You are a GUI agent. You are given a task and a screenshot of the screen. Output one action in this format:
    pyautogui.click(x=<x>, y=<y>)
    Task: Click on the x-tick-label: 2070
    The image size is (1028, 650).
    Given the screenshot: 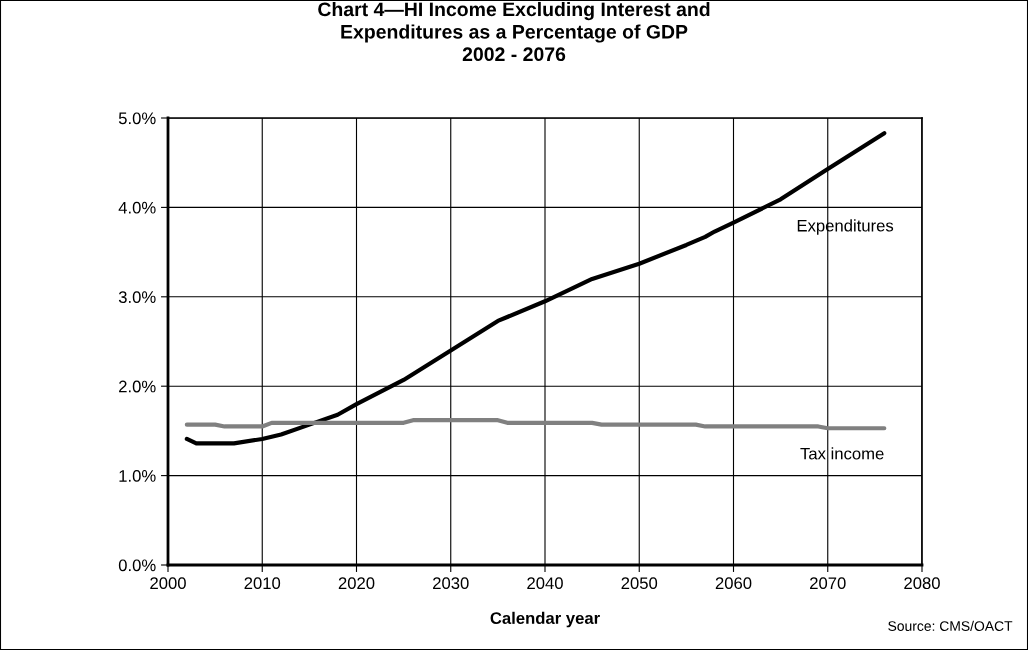 What is the action you would take?
    pyautogui.click(x=828, y=583)
    